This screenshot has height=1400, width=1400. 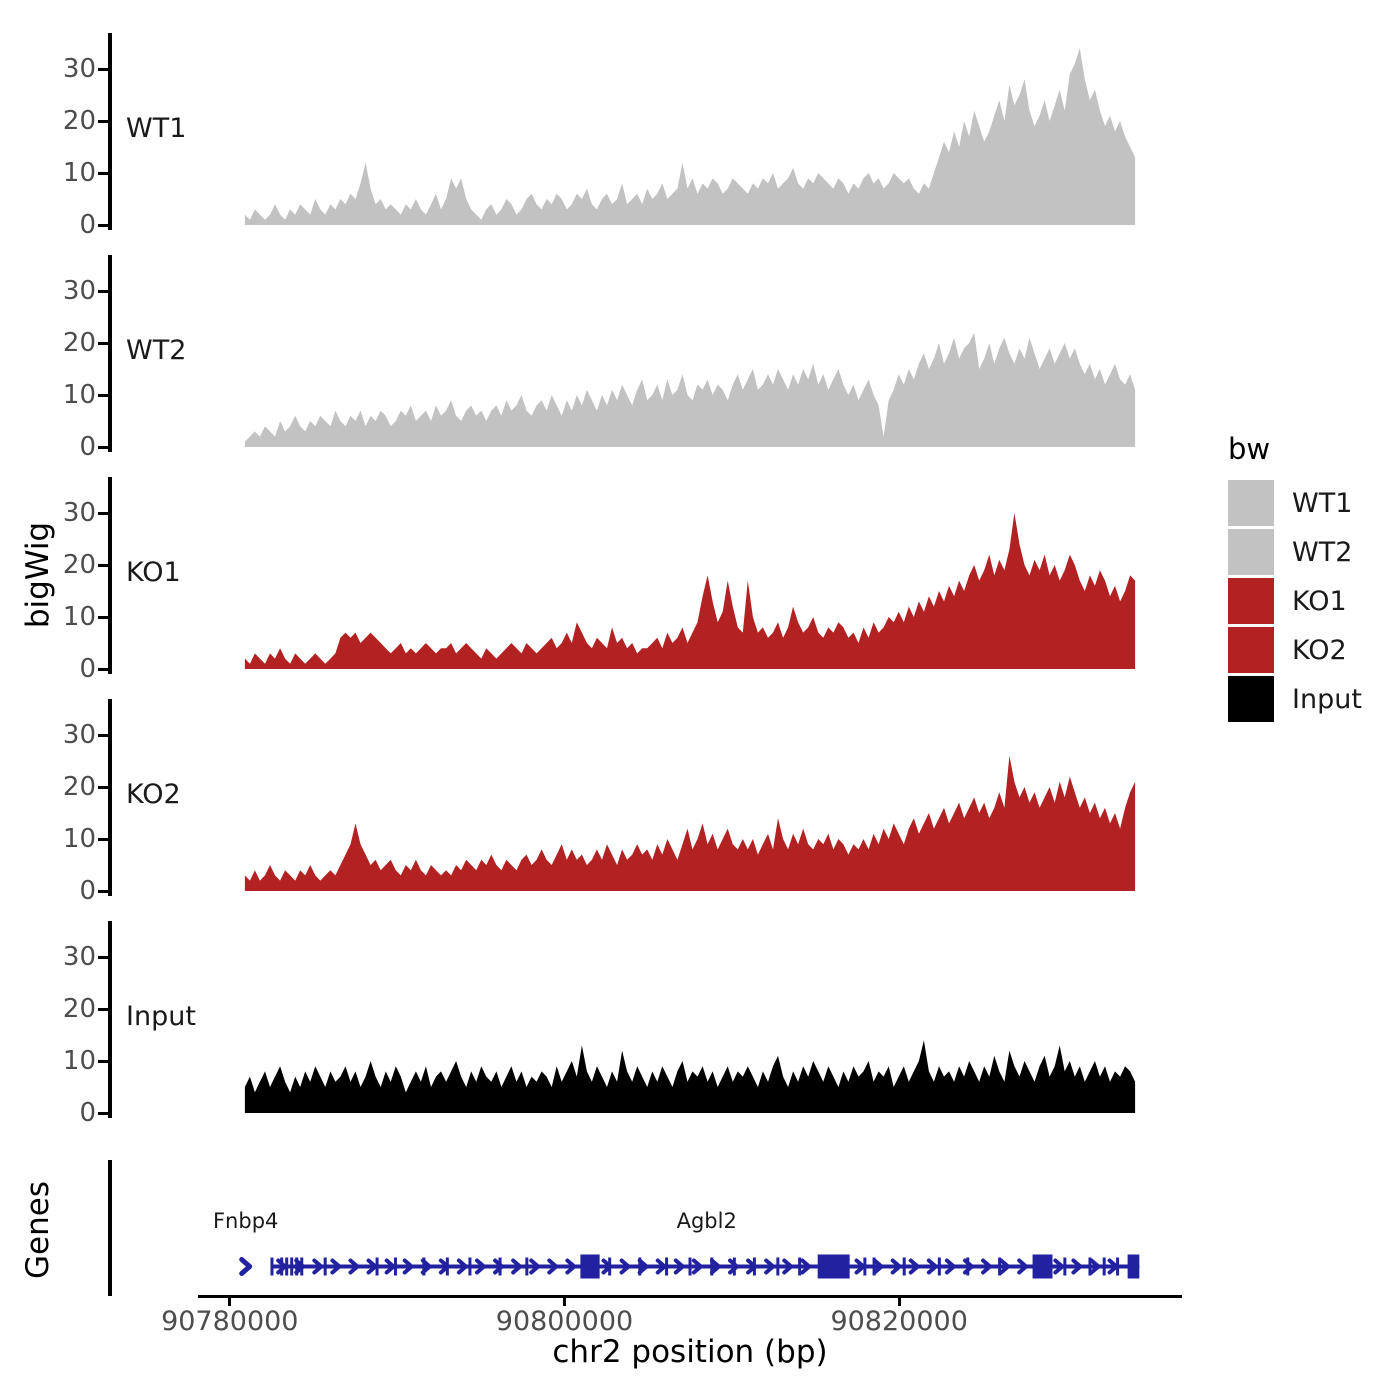 I want to click on legend-label: KO1, so click(x=1319, y=601).